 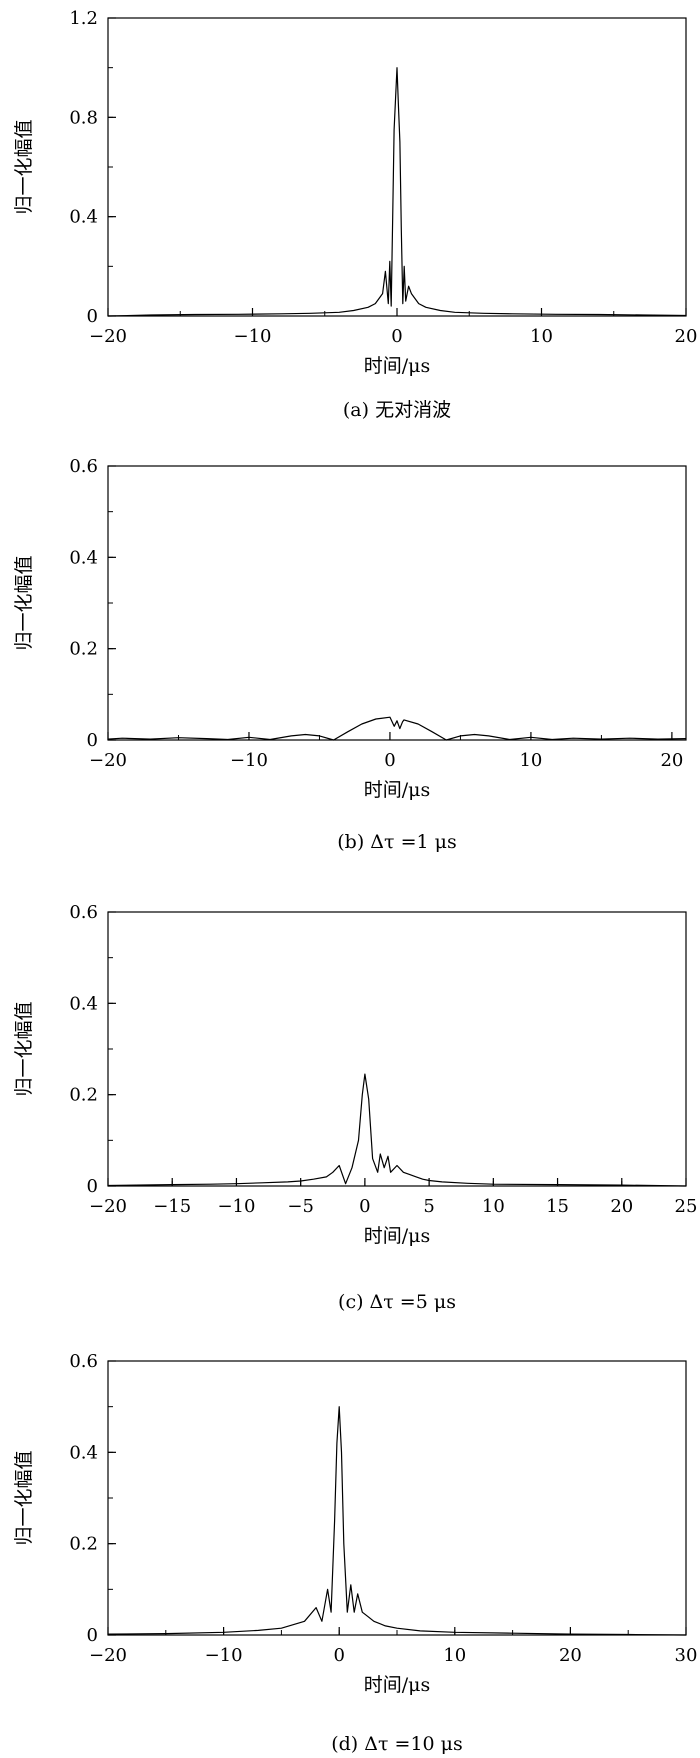 I want to click on x-tick-label: 15, so click(x=557, y=1206).